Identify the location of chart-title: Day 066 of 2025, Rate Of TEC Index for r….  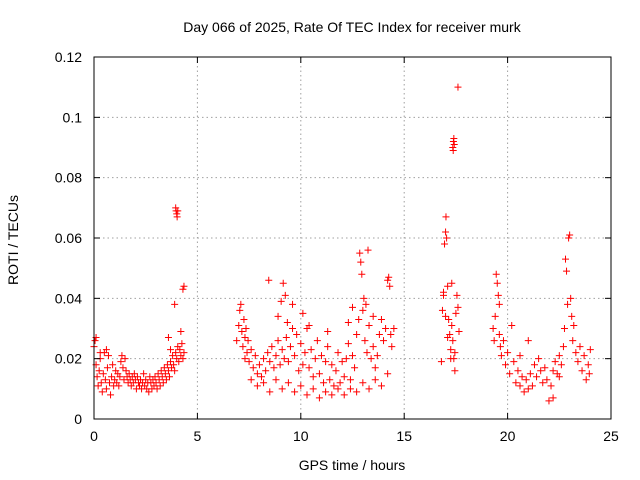
(352, 27).